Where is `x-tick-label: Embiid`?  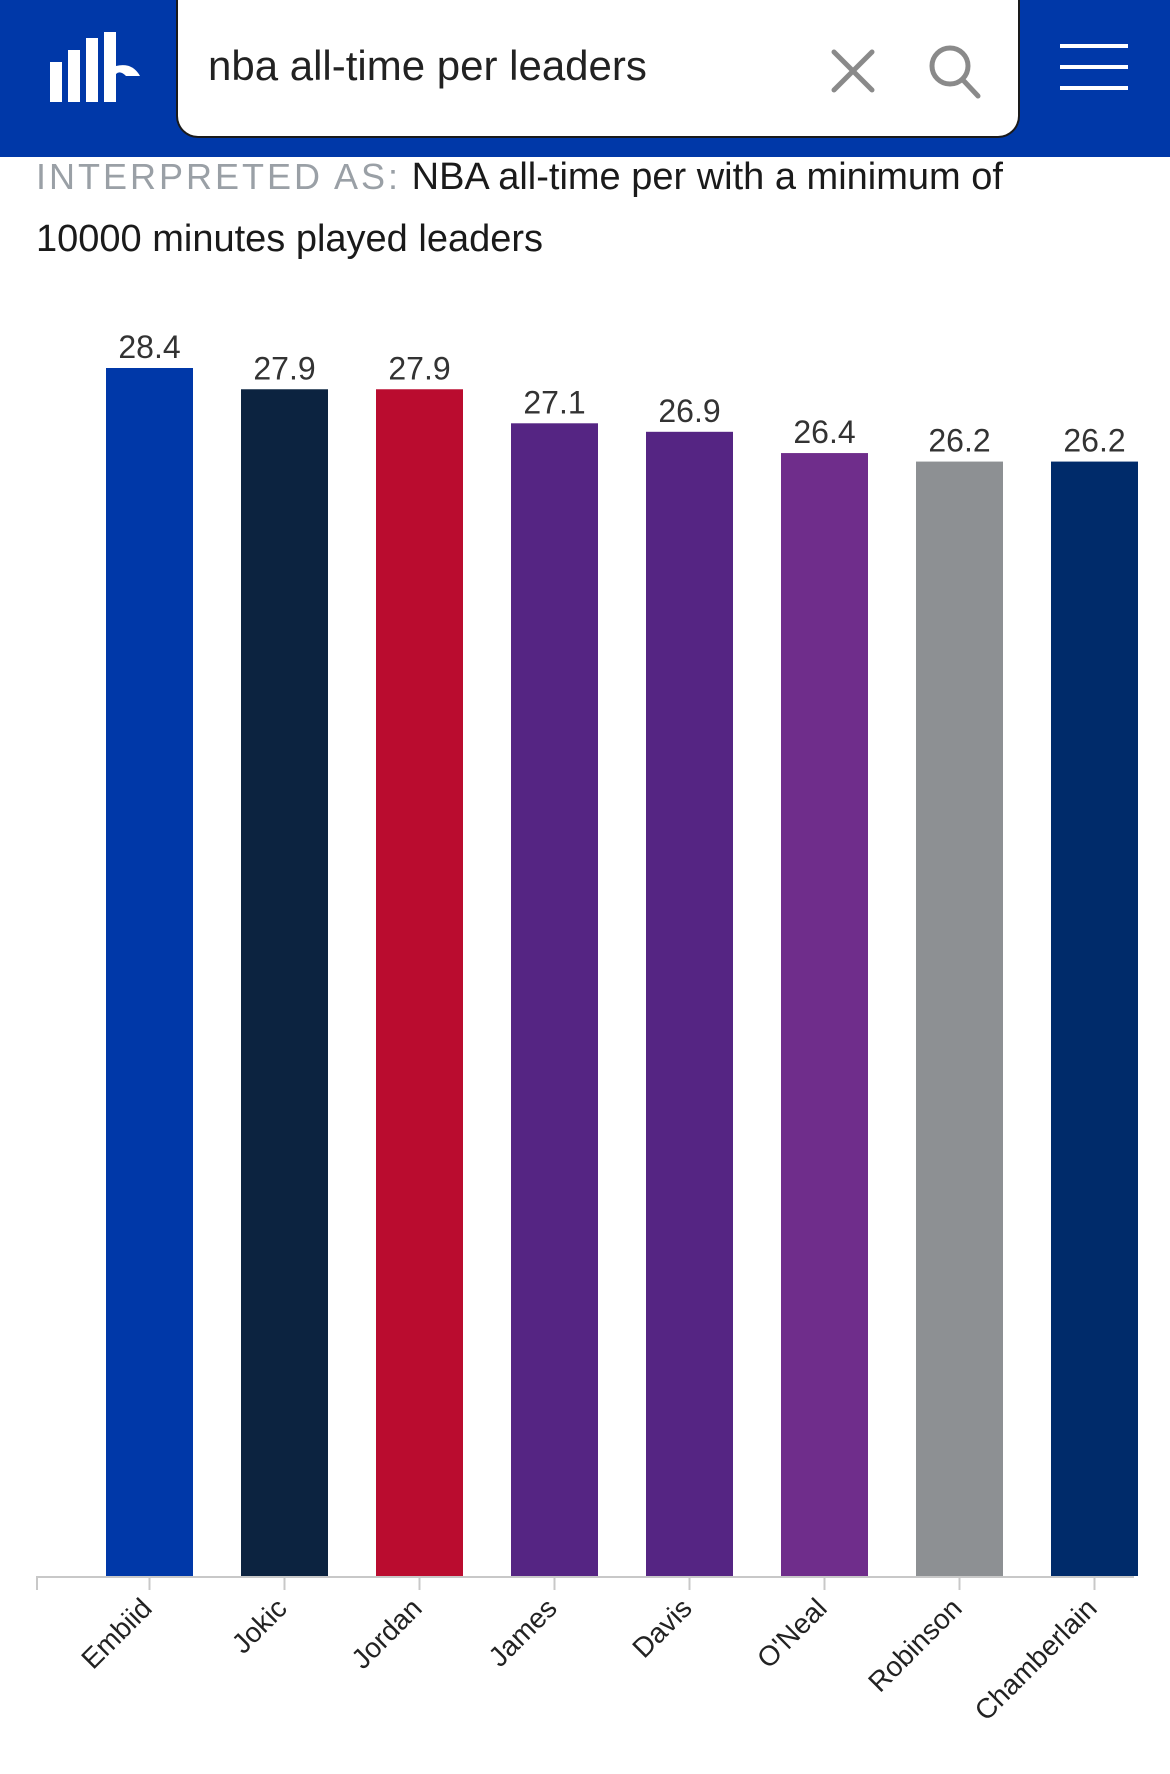
x-tick-label: Embiid is located at coordinates (116, 1633).